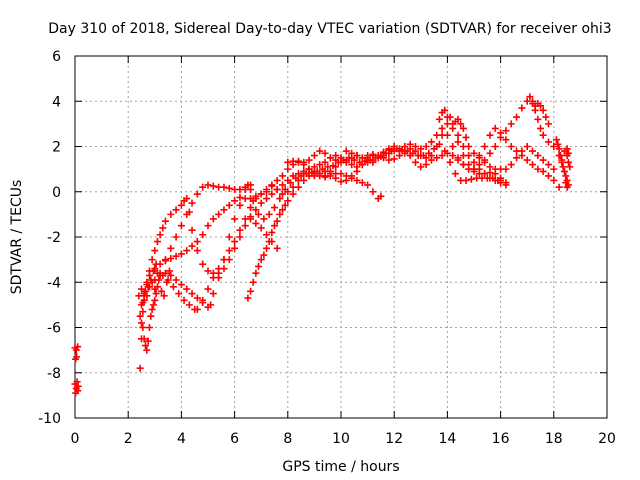 This screenshot has width=640, height=480. Describe the element at coordinates (421, 148) in the screenshot. I see `series-s8` at that location.